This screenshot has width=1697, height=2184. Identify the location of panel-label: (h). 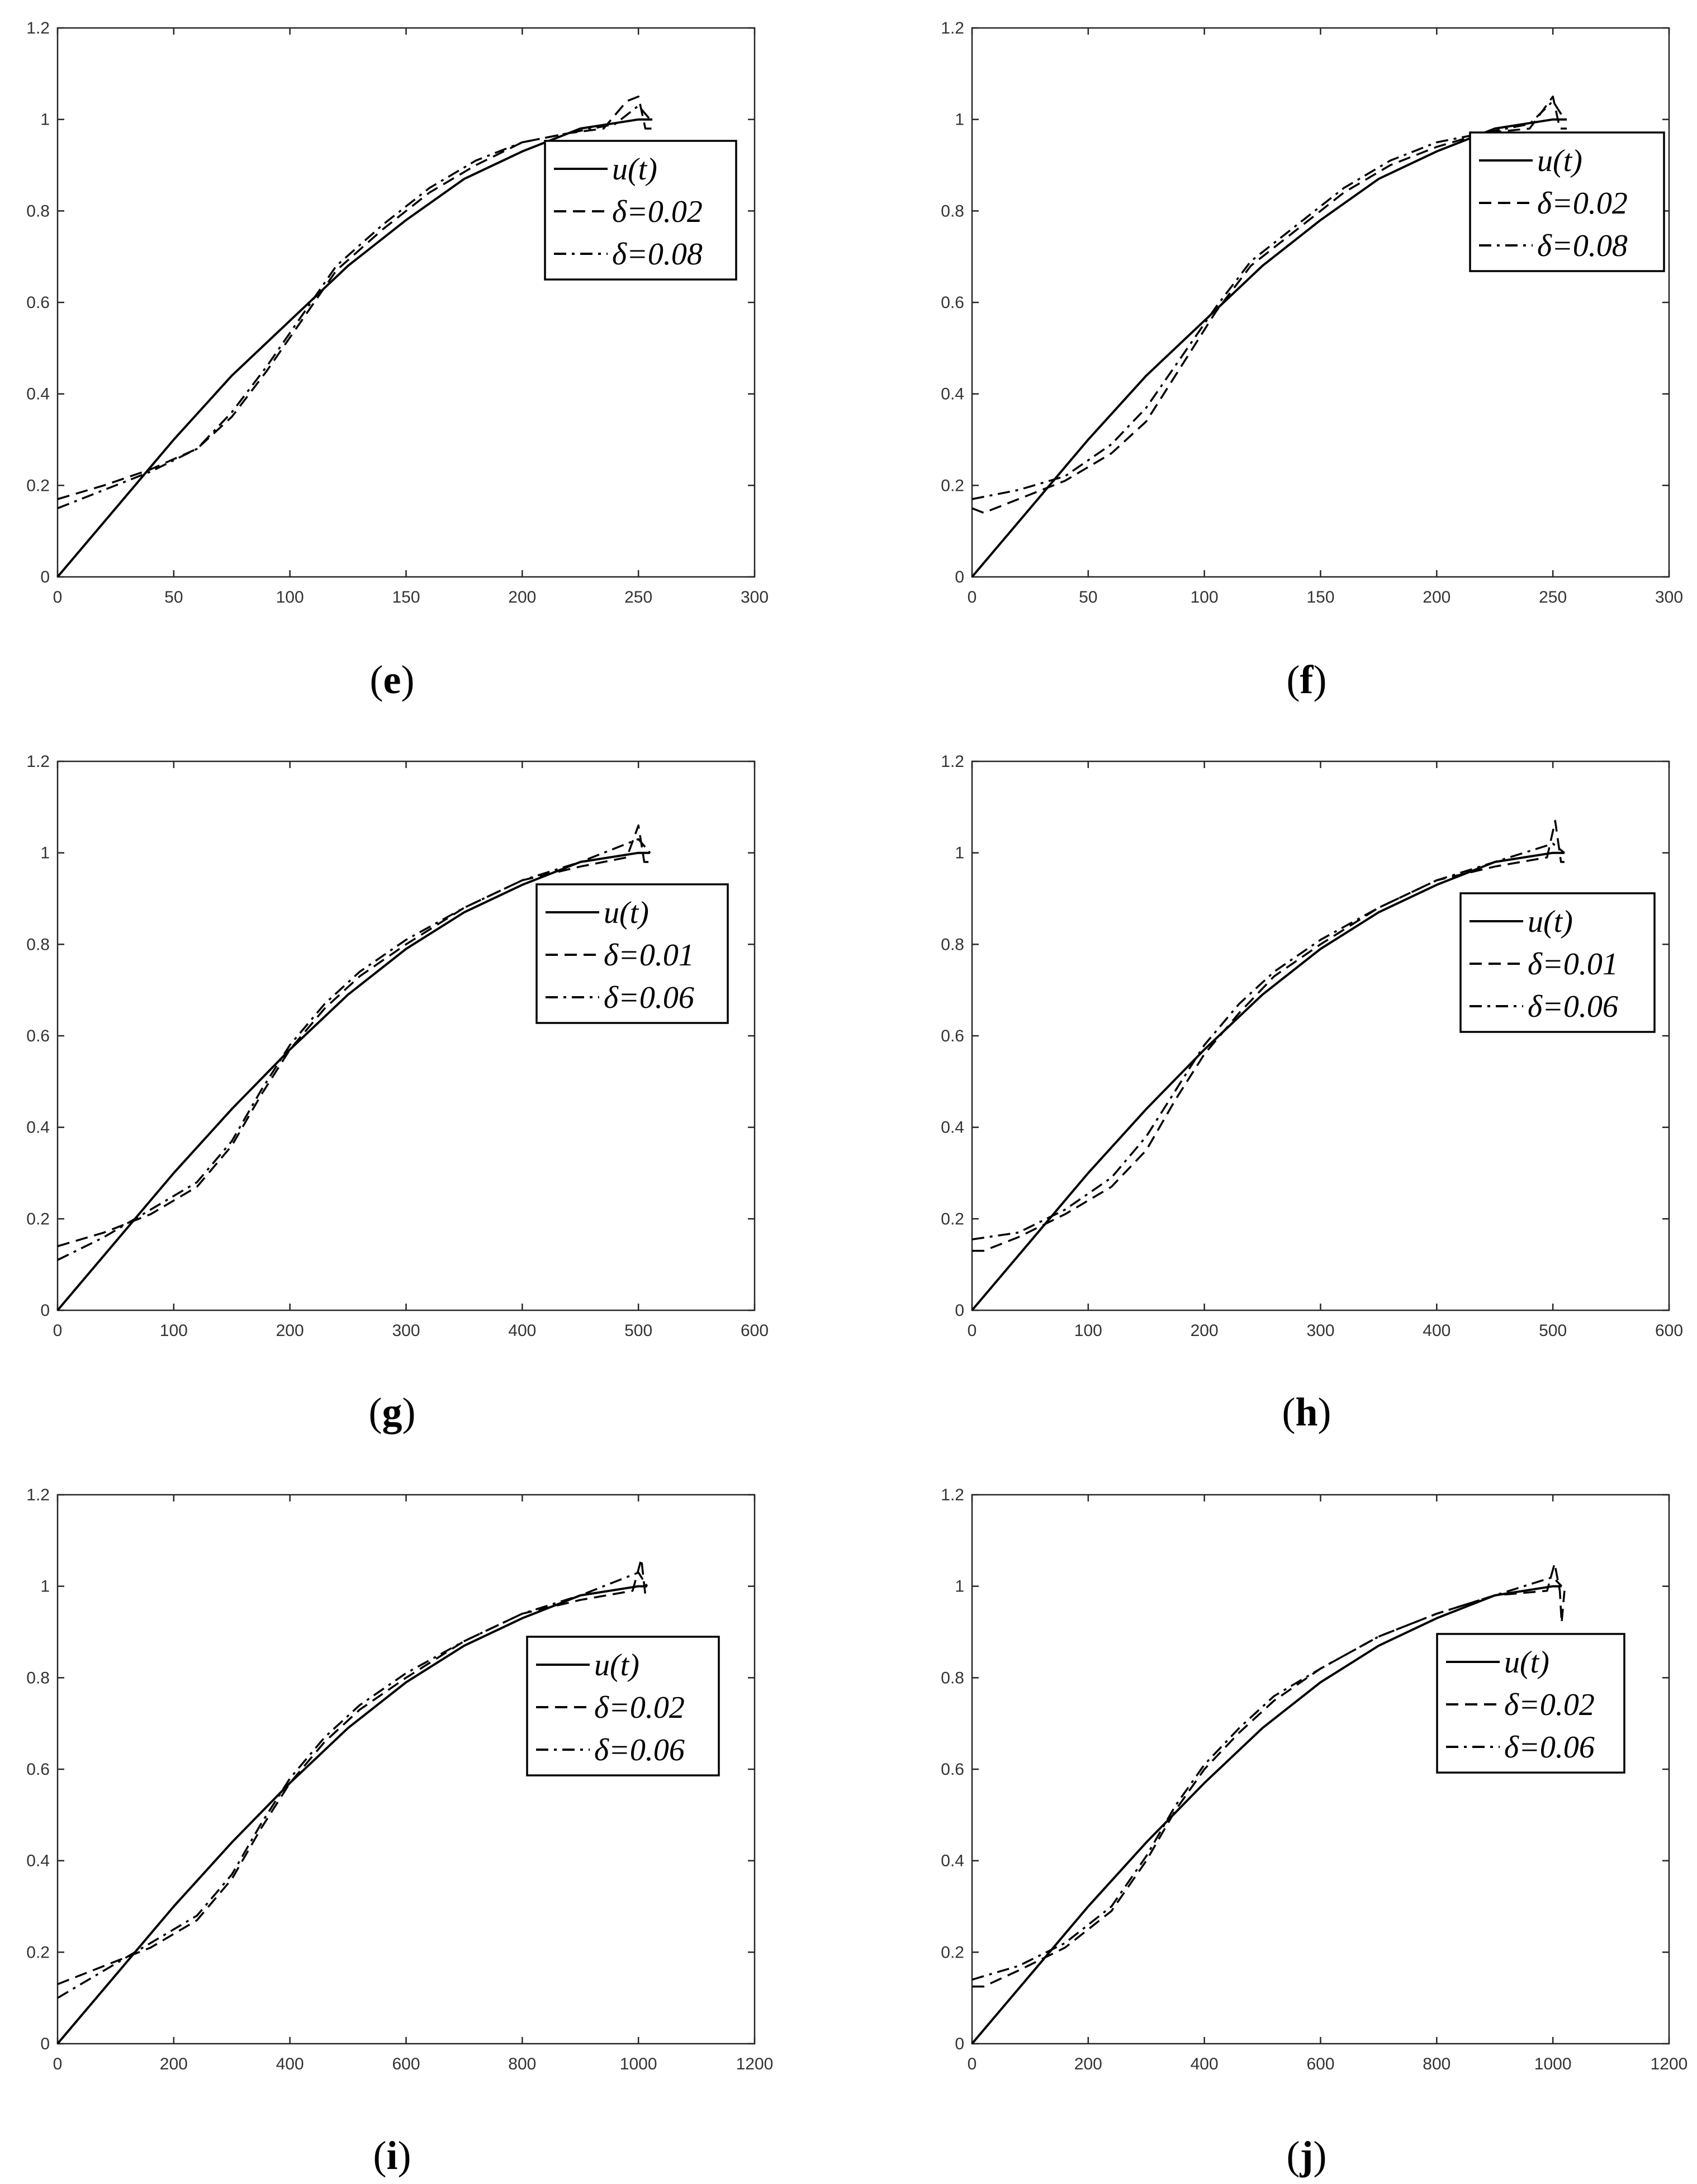
(1307, 1412).